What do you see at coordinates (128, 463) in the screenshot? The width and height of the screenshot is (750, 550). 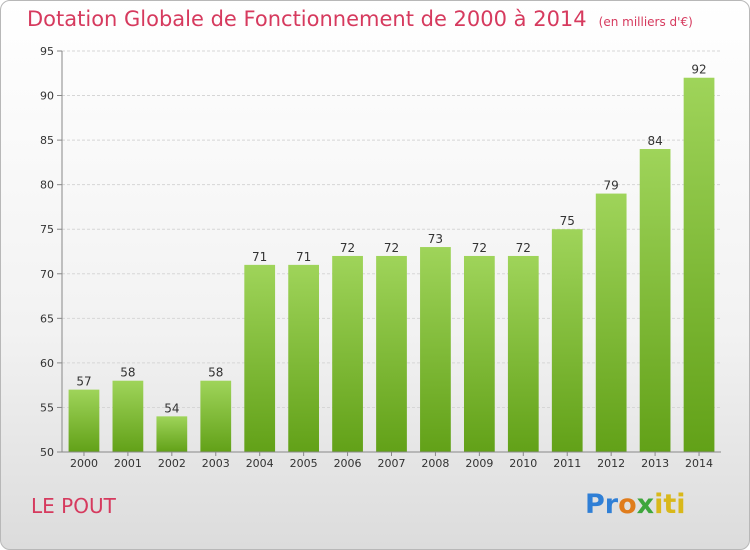 I see `x-tick-label: 2001` at bounding box center [128, 463].